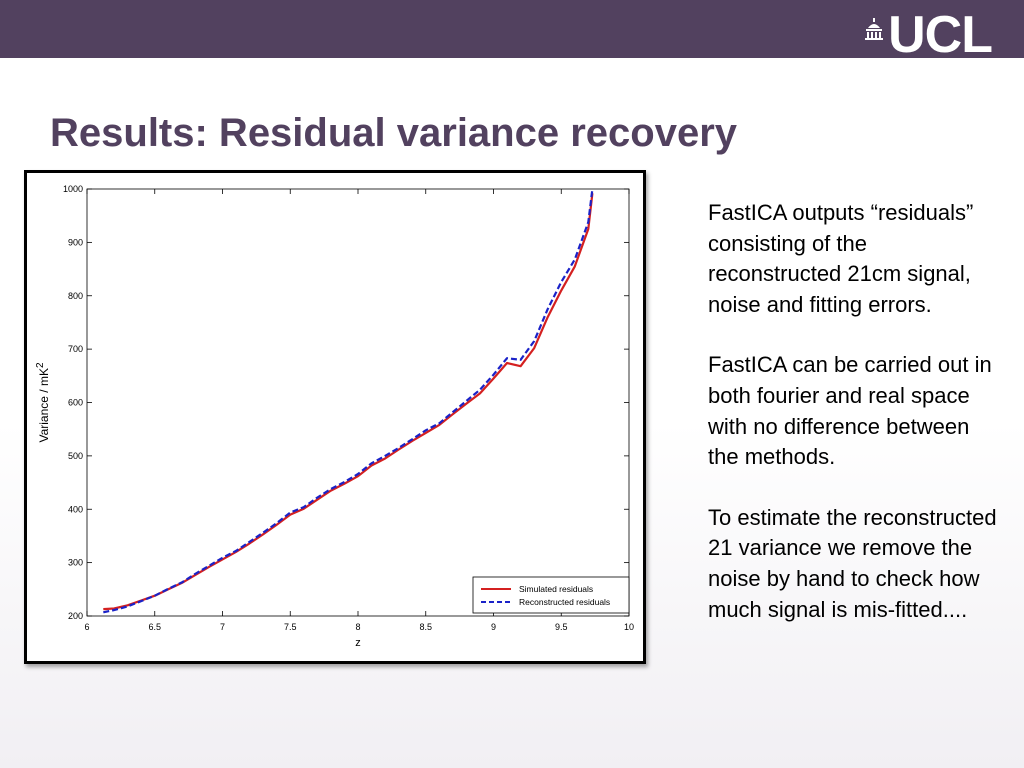 The width and height of the screenshot is (1024, 768). What do you see at coordinates (358, 643) in the screenshot?
I see `x-axis-label: z` at bounding box center [358, 643].